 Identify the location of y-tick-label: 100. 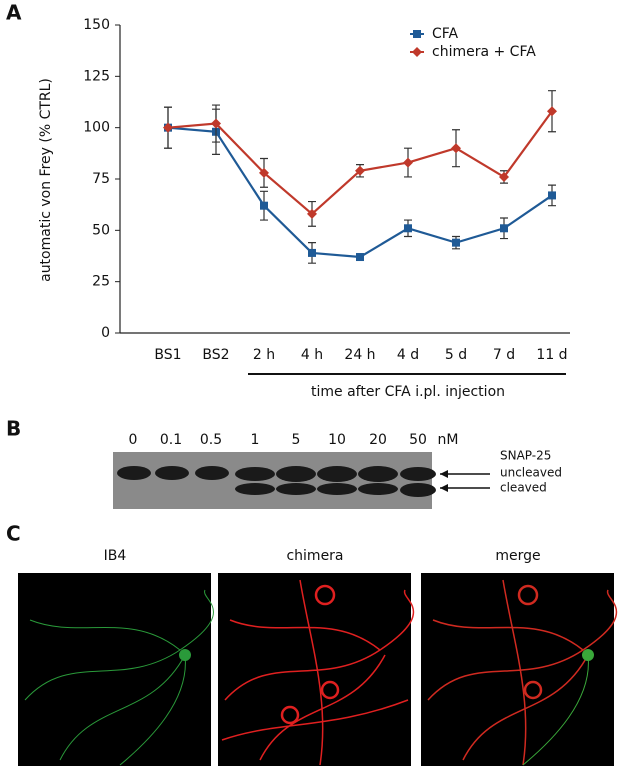
(96, 128).